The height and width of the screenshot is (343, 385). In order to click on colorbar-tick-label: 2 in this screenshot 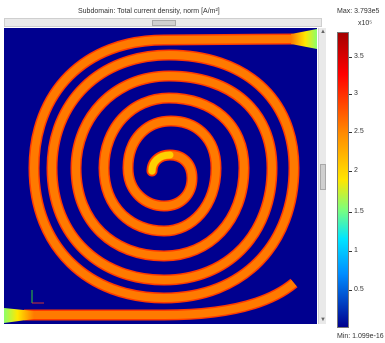, I will do `click(356, 170)`.